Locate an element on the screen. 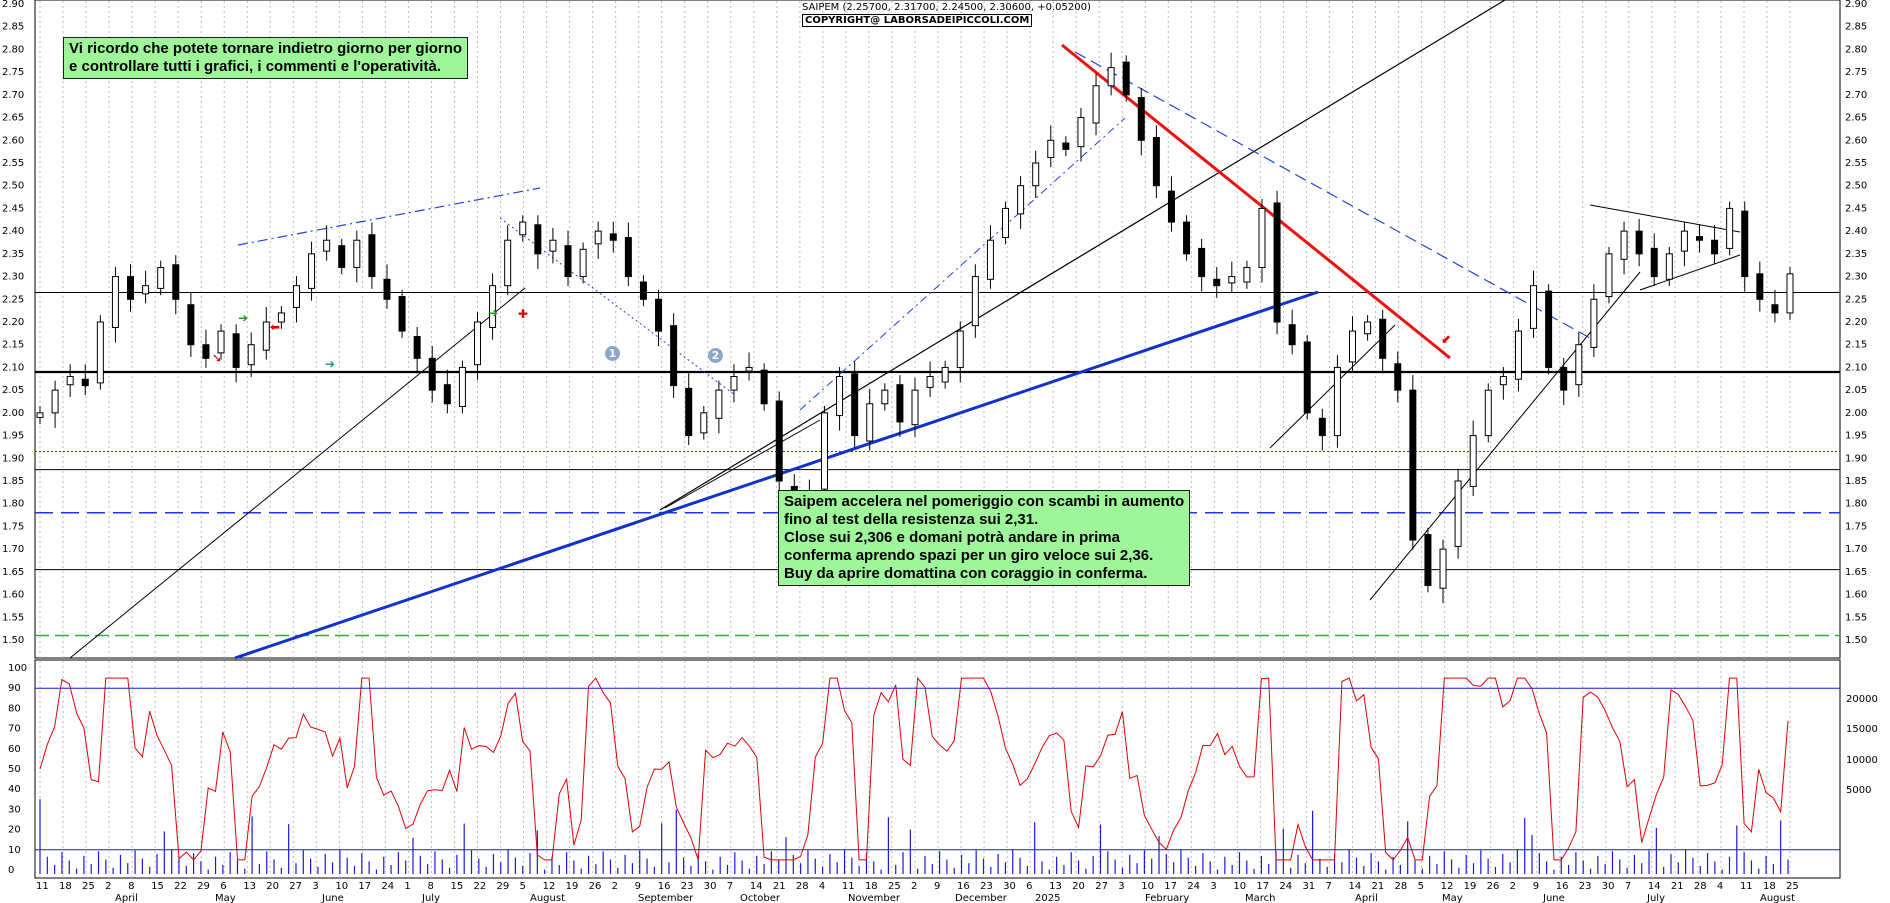 This screenshot has width=1890, height=903. price-tick-label: 2.90 is located at coordinates (13, 5).